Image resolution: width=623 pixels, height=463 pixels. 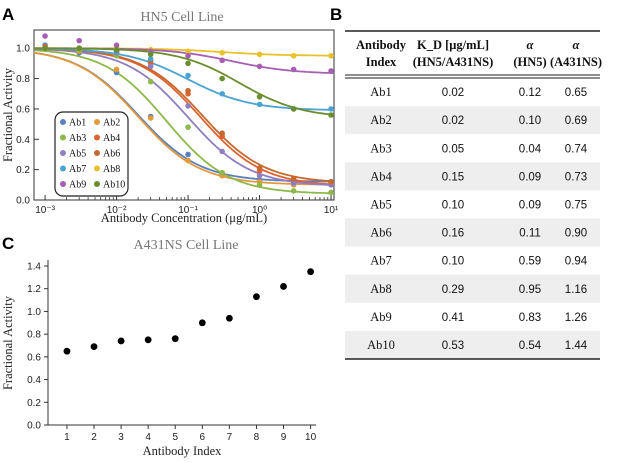 I want to click on legend-swatch-ab1, so click(x=63, y=122).